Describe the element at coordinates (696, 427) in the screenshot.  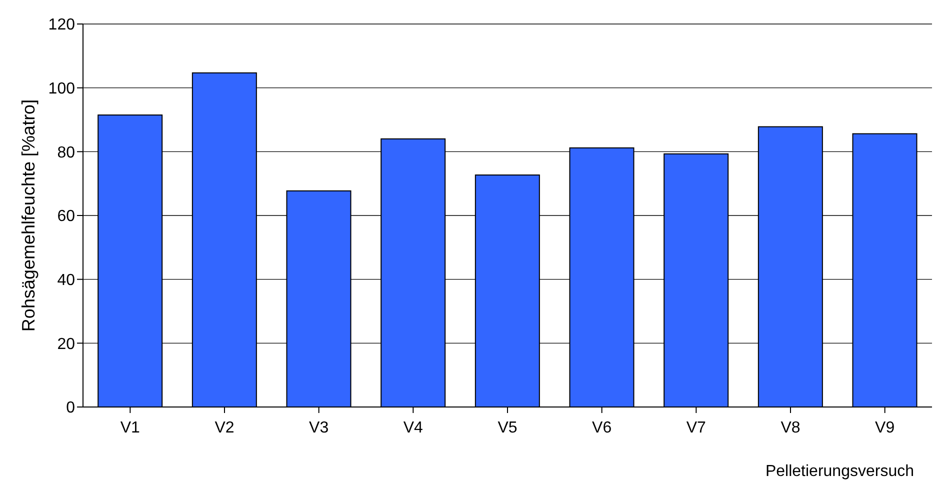
I see `x-tick-label: V7` at that location.